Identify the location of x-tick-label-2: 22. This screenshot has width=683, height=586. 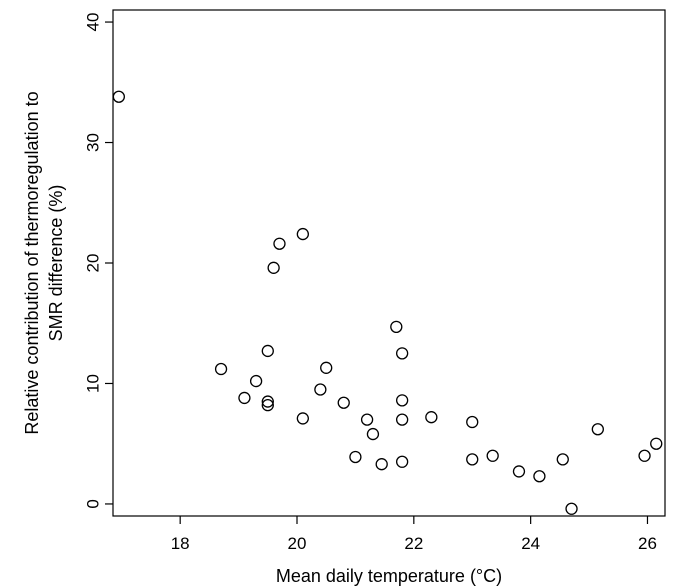
(413, 543).